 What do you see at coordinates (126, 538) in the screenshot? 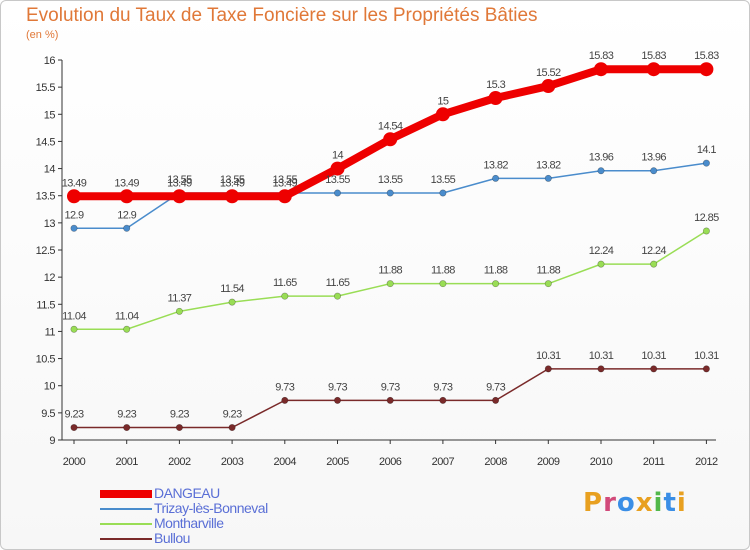
I see `legend-swatch-bullou` at bounding box center [126, 538].